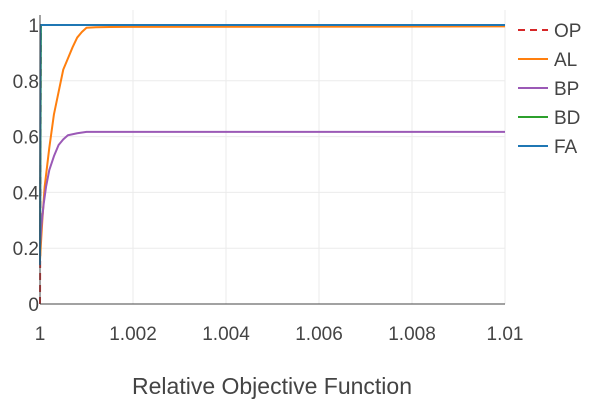 The width and height of the screenshot is (600, 400). I want to click on legend-label: FA, so click(566, 147).